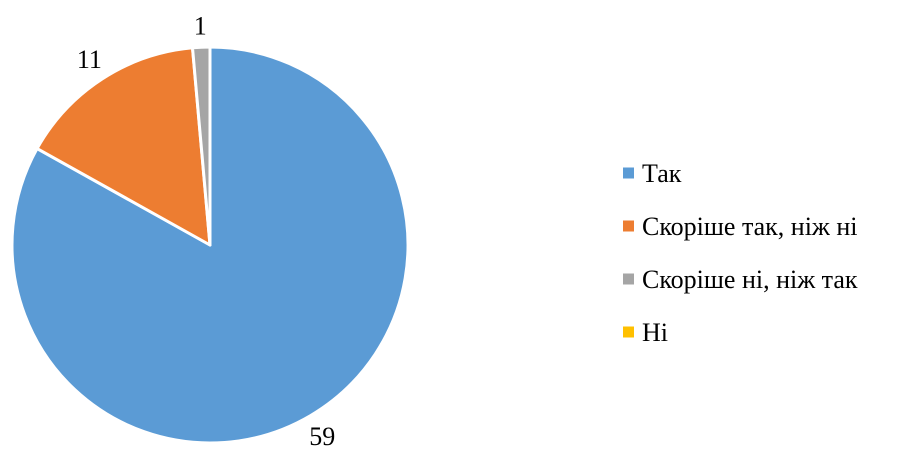 This screenshot has height=468, width=912. What do you see at coordinates (662, 173) in the screenshot?
I see `legend-label-1: Так` at bounding box center [662, 173].